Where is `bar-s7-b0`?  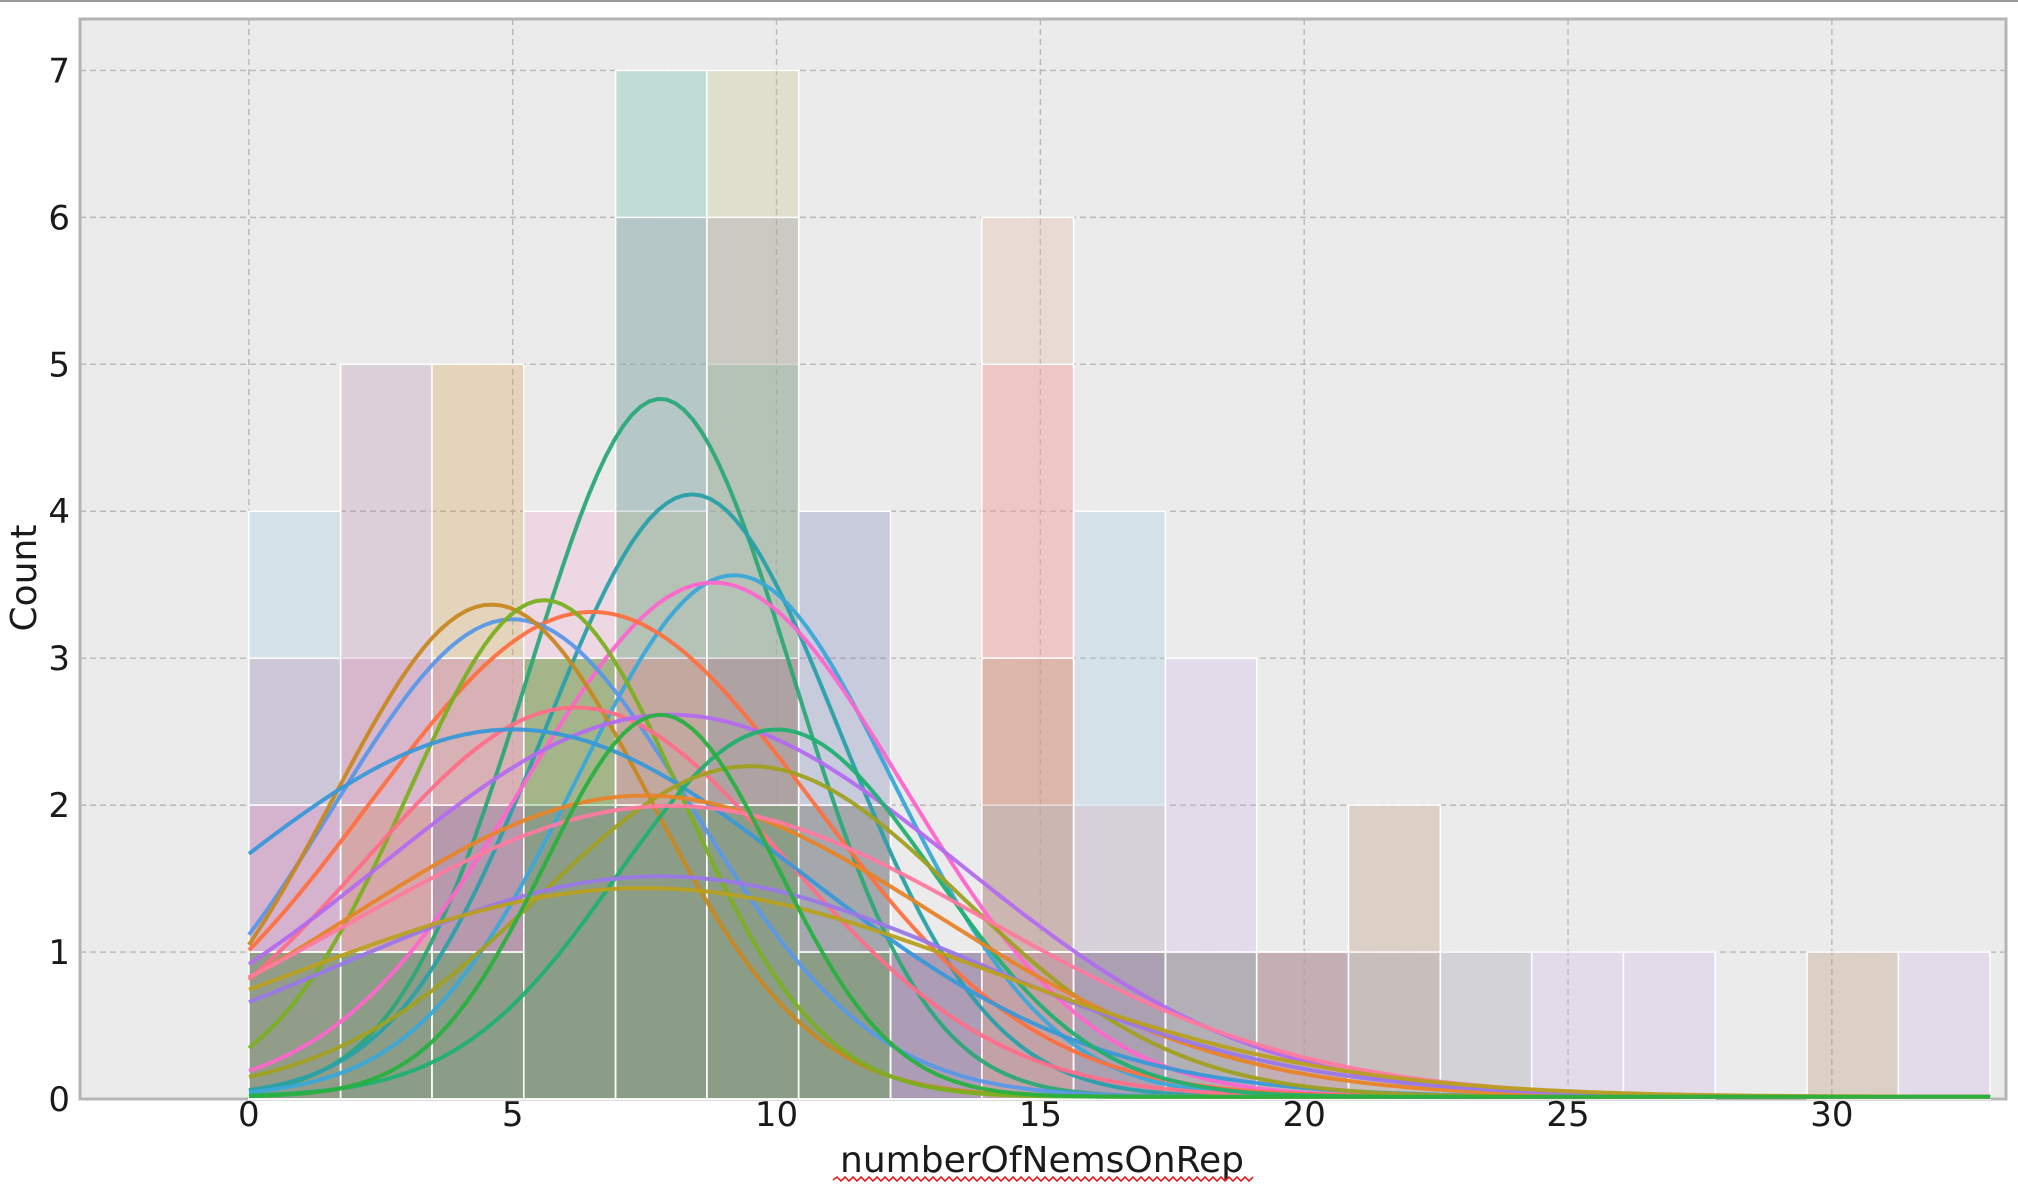 bar-s7-b0 is located at coordinates (295, 878).